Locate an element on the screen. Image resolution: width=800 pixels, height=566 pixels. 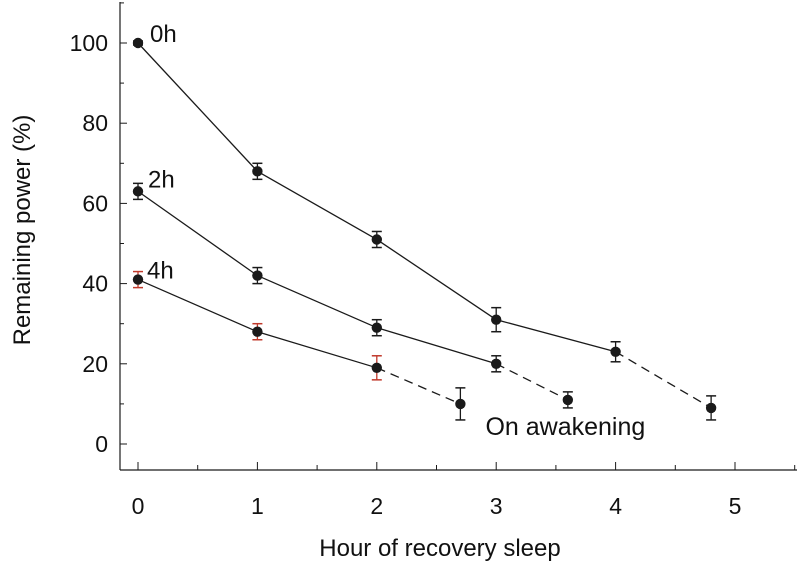
series-label-2h: 2h is located at coordinates (161, 179).